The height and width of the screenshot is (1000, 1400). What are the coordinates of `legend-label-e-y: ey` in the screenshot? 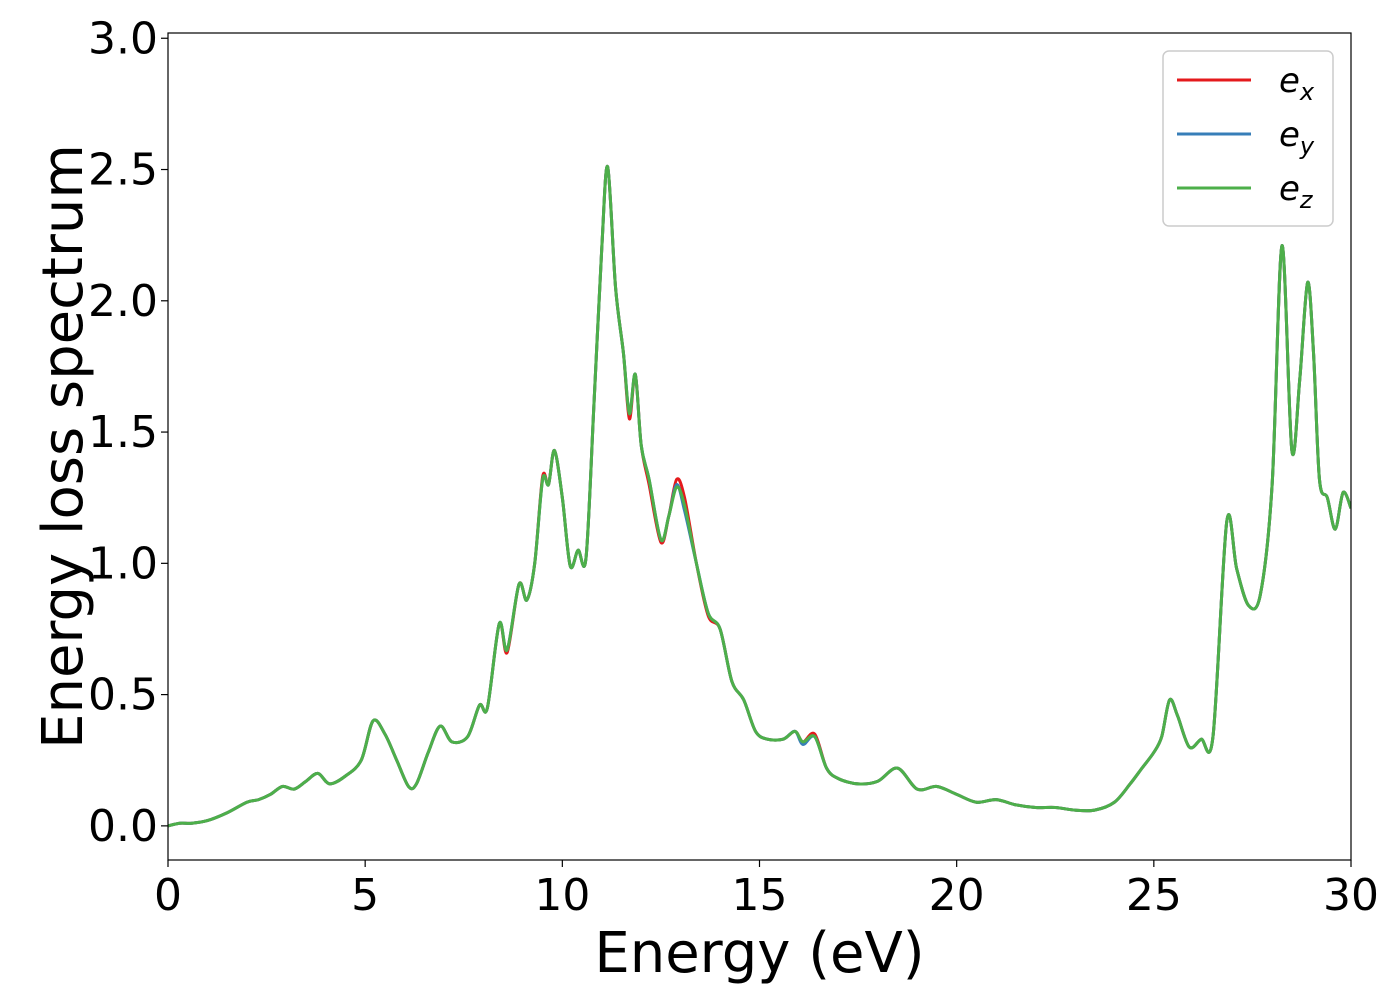 It's located at (1297, 137).